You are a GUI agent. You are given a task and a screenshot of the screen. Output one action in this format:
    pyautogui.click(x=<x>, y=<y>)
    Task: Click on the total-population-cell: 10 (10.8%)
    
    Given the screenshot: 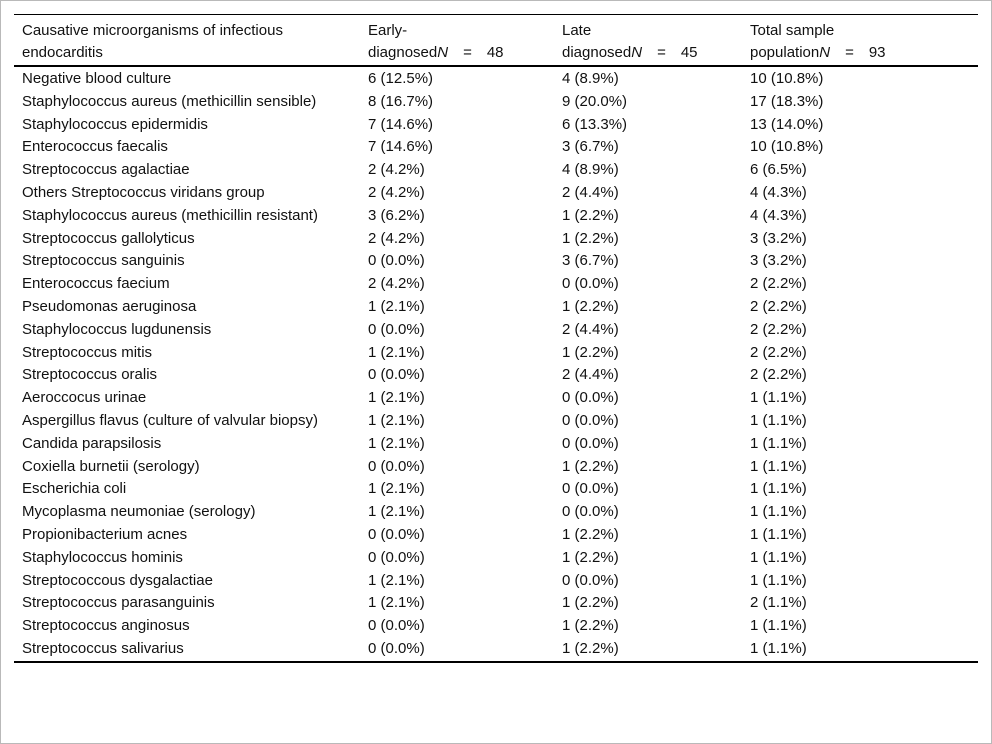 What is the action you would take?
    pyautogui.click(x=787, y=147)
    